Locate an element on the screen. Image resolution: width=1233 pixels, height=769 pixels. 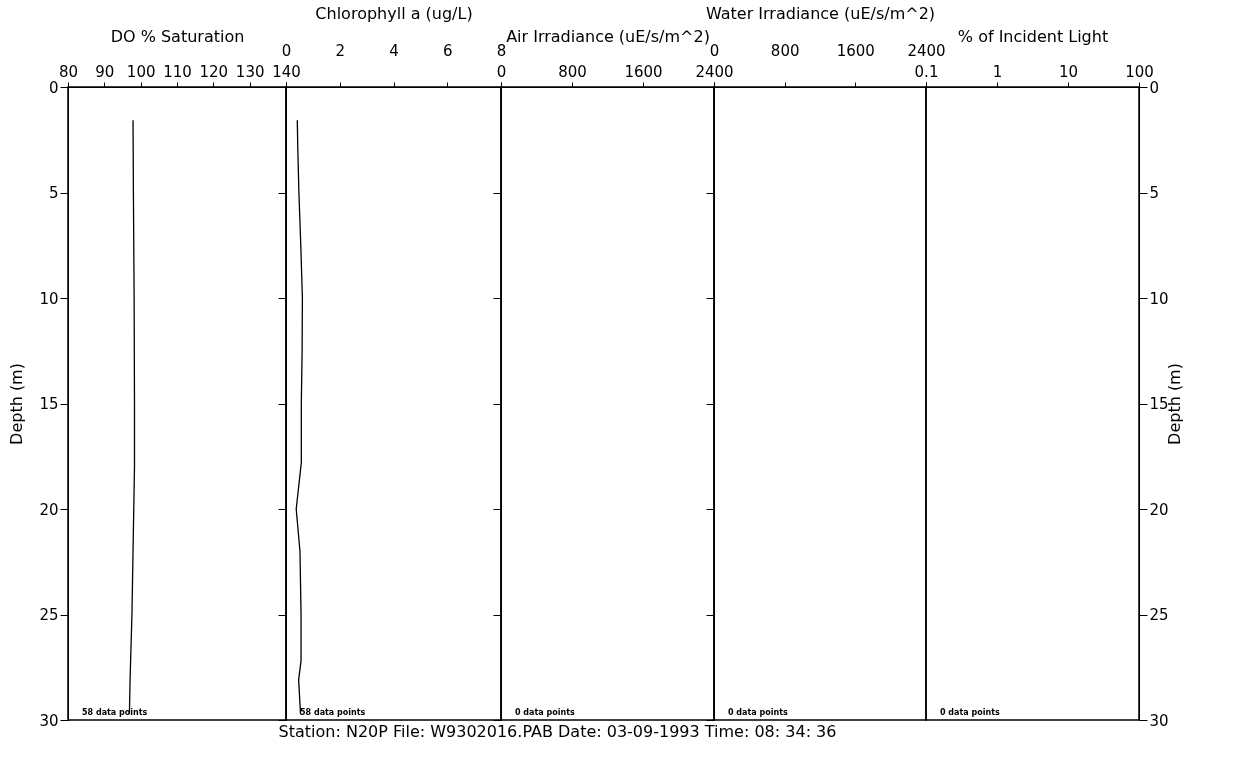
x-tick-label: 1 is located at coordinates (997, 71).